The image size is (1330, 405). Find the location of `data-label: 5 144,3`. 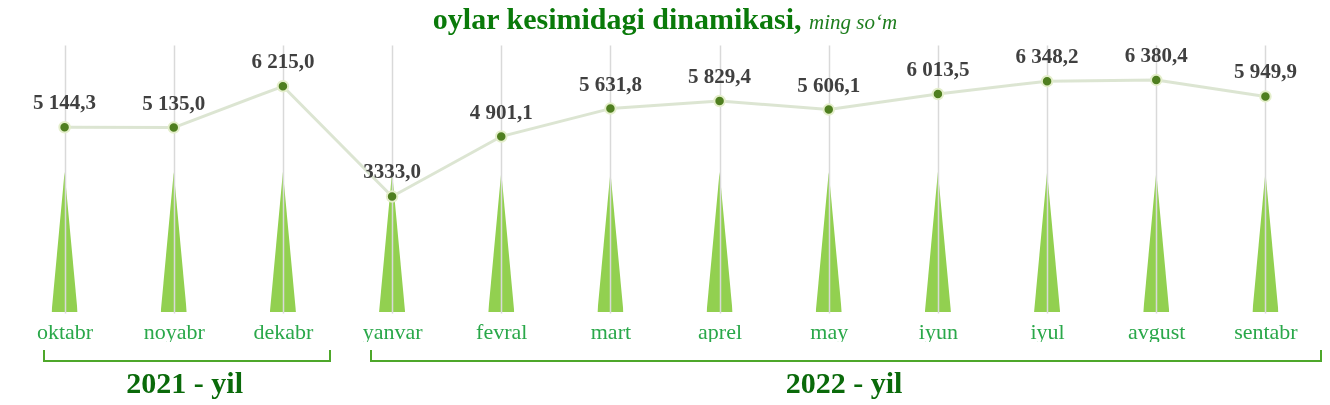

data-label: 5 144,3 is located at coordinates (65, 102).